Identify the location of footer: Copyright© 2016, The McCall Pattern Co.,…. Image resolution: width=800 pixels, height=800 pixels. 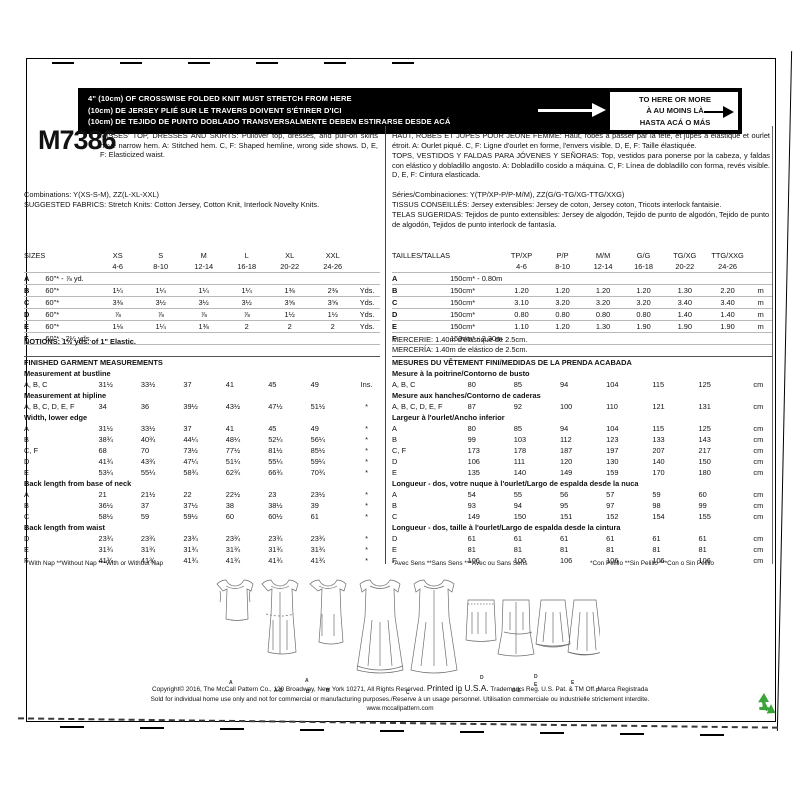
(400, 698).